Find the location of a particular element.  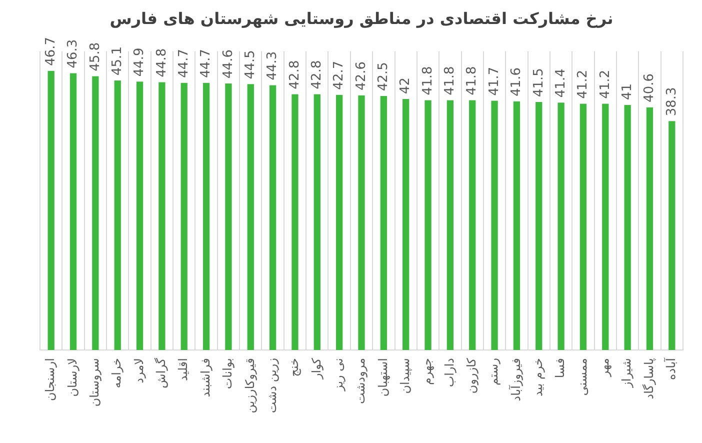

x-tick-label: بوانات is located at coordinates (227, 374).